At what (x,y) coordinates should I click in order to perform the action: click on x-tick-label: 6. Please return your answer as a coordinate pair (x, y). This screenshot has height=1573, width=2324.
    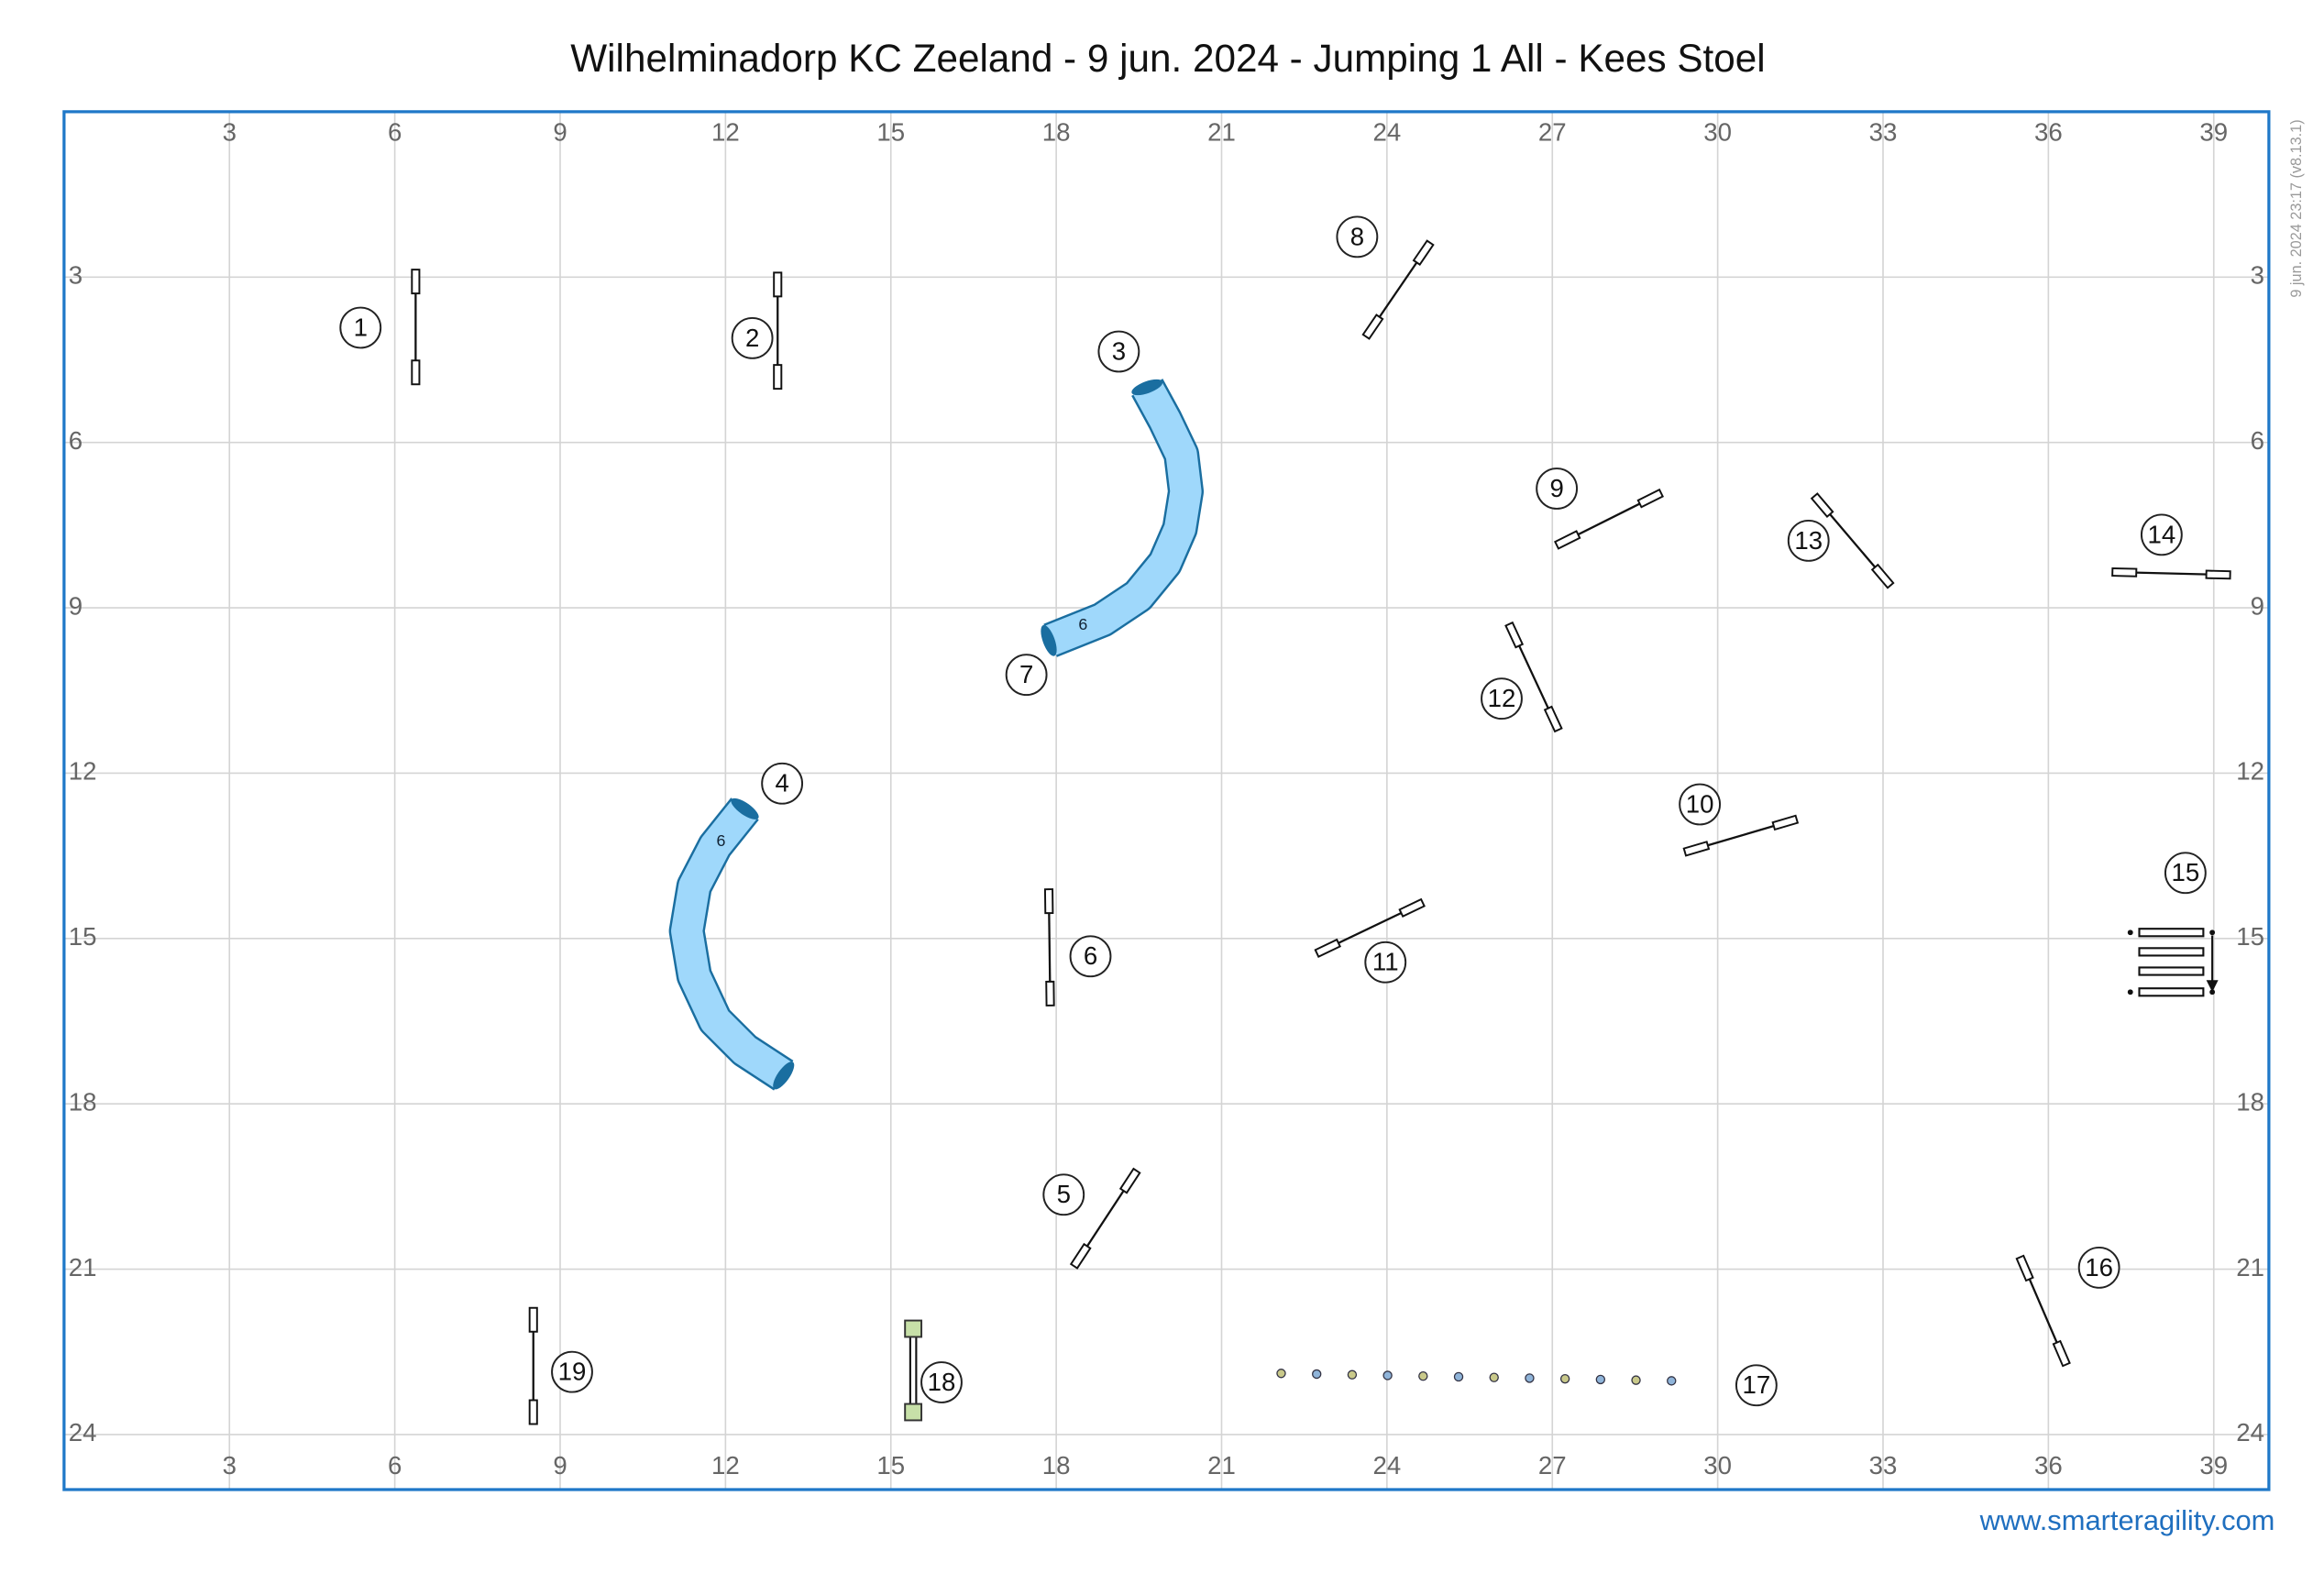
    Looking at the image, I should click on (395, 132).